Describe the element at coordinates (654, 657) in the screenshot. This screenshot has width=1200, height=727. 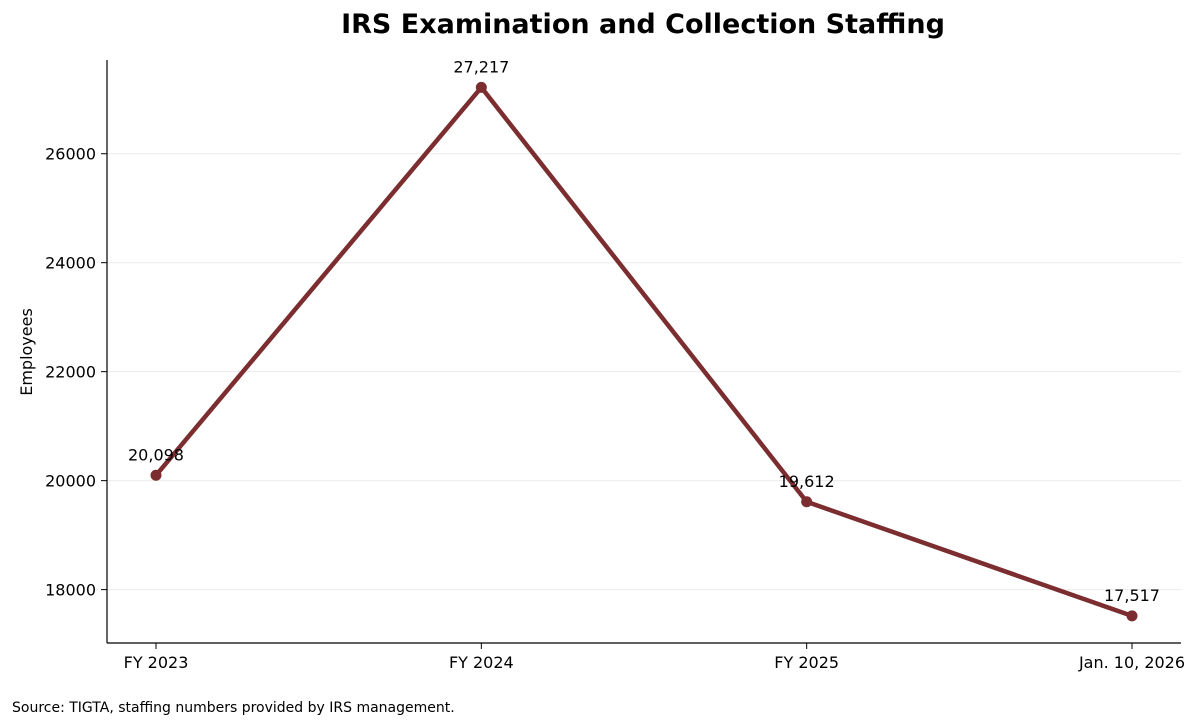
I see `x-axis-ticks: FY 2023 FY 2024 FY 2025 Jan. 10, 2026` at that location.